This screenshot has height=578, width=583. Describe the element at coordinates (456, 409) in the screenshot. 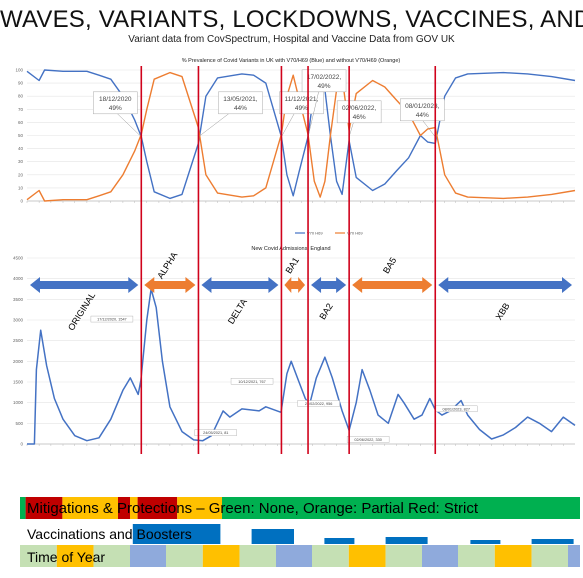

I see `admission-callout-text: 08/01/2023, 827` at that location.